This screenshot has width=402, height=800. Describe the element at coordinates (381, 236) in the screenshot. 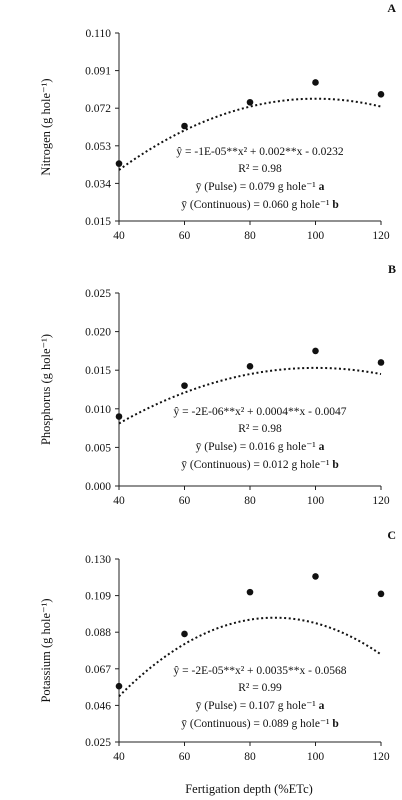

I see `panel-a-x-tick-label: 120` at that location.